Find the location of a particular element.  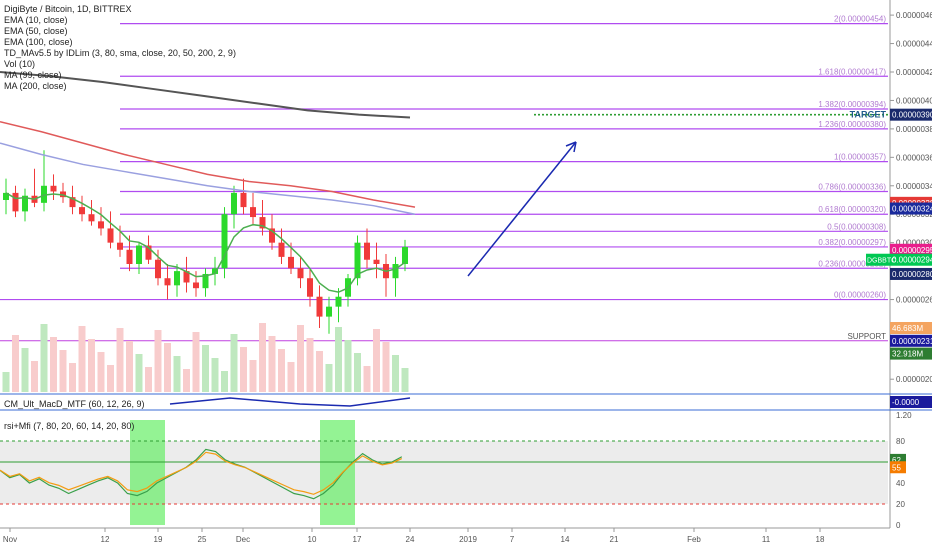

price-tick-label: 0.00000320 is located at coordinates (914, 214).